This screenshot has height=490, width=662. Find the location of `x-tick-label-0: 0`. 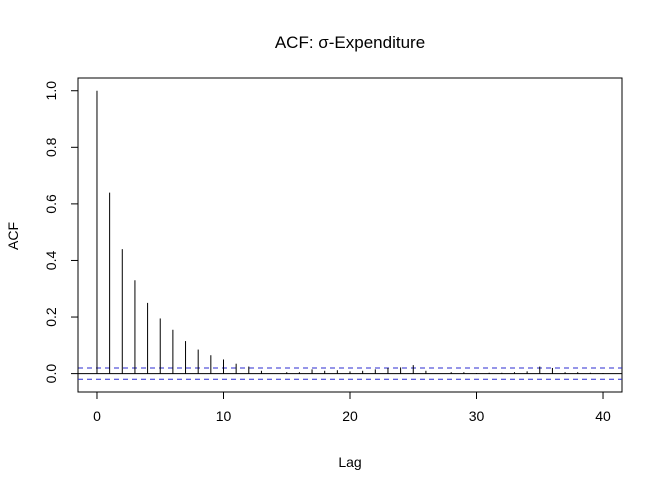

x-tick-label-0: 0 is located at coordinates (97, 416).